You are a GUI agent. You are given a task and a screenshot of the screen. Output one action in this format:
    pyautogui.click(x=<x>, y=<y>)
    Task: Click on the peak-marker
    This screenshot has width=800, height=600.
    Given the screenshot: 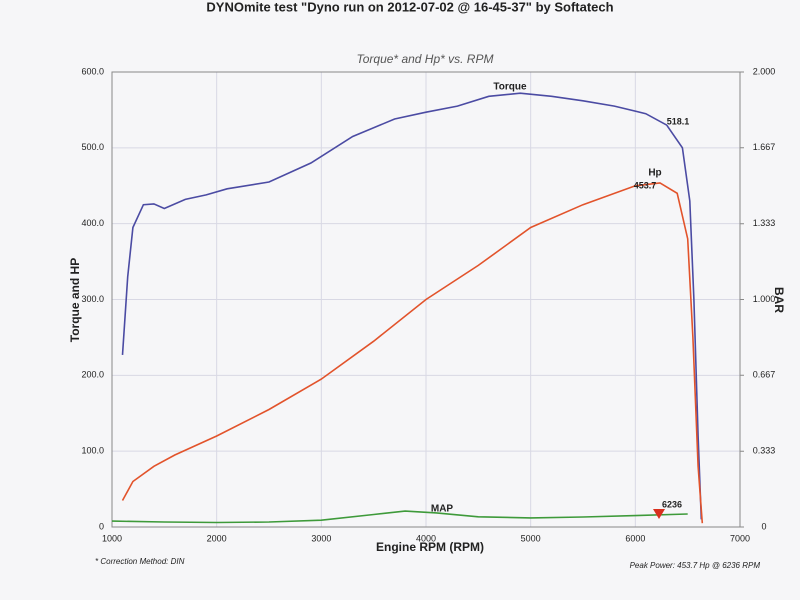 What is the action you would take?
    pyautogui.click(x=659, y=514)
    